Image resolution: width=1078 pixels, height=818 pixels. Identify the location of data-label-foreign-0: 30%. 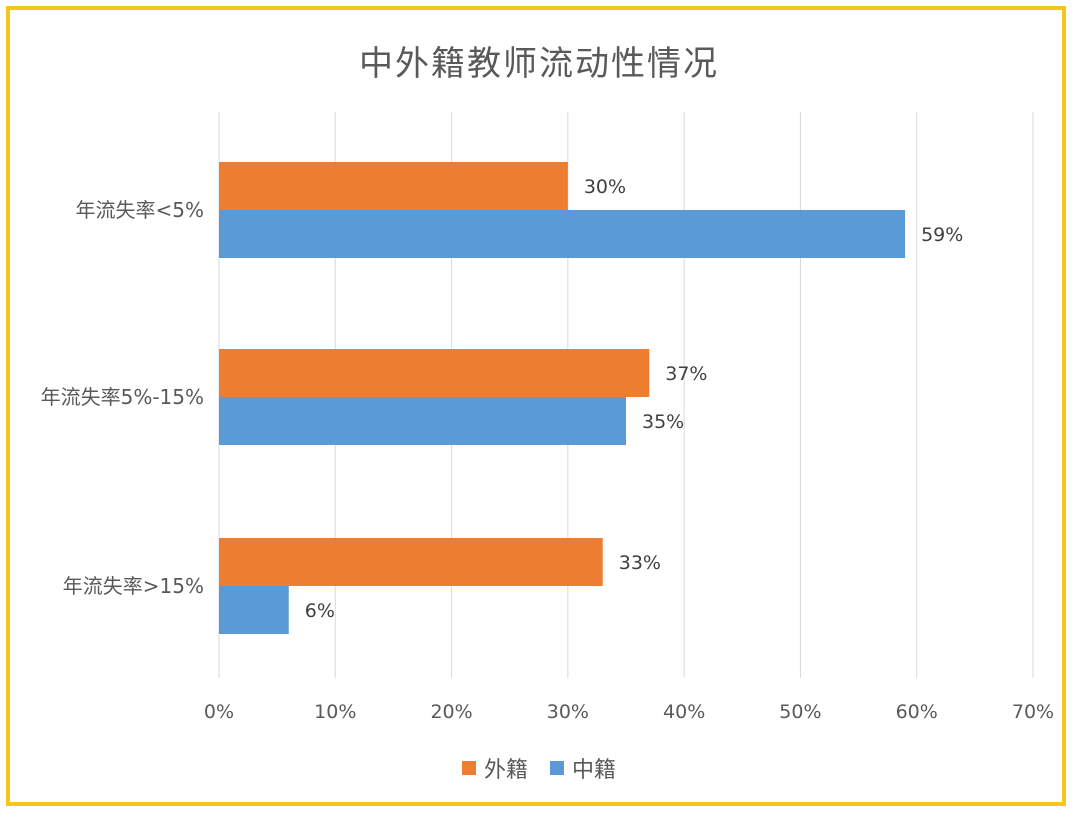
(605, 187).